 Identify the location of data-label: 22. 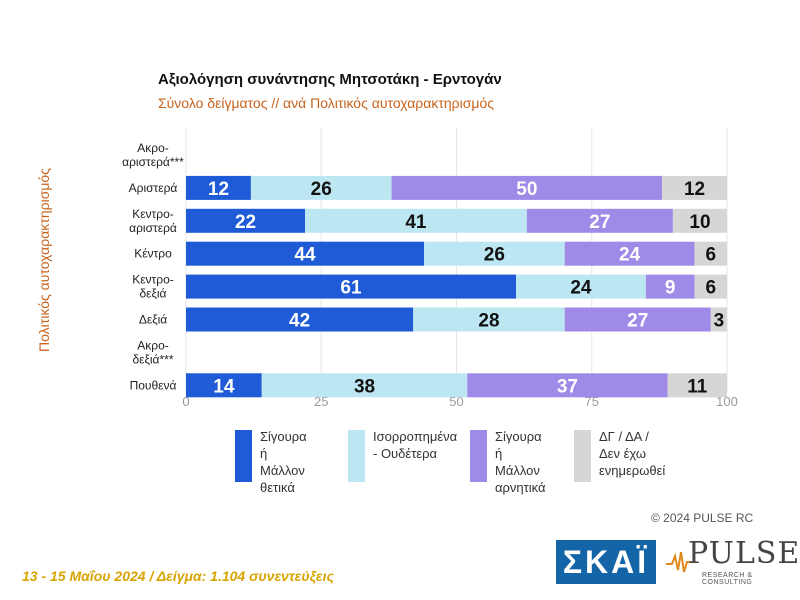
(245, 222).